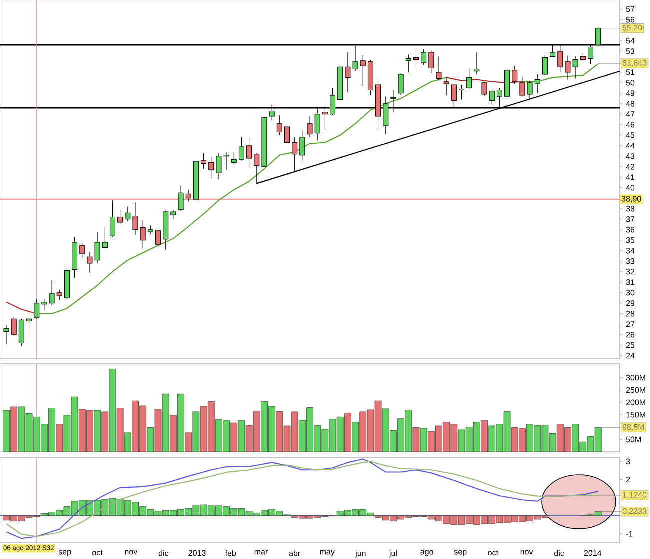  What do you see at coordinates (630, 230) in the screenshot?
I see `y-tick-label: 36` at bounding box center [630, 230].